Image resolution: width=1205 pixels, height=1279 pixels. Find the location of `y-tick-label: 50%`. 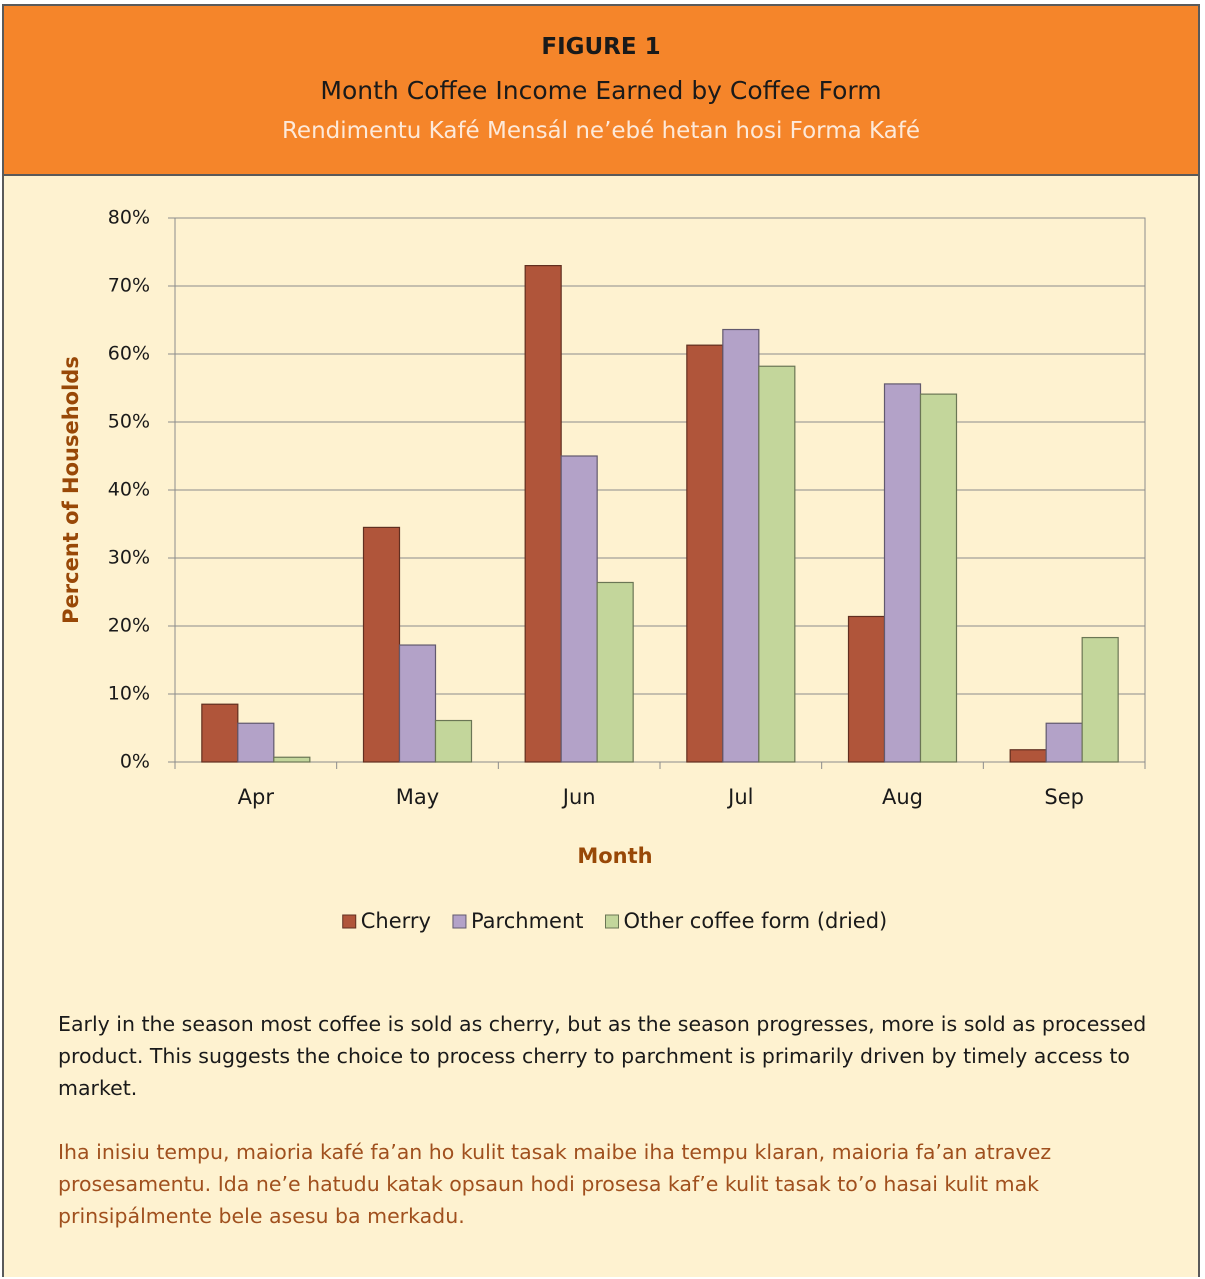

y-tick-label: 50% is located at coordinates (129, 422).